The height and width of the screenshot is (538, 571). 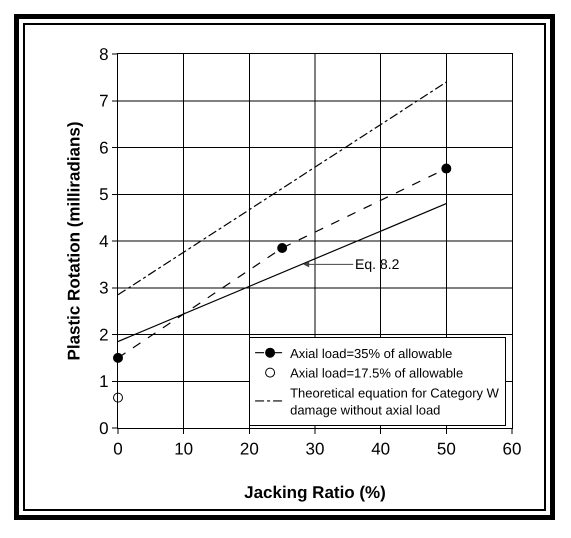 I want to click on y-tick-label: 3, so click(x=104, y=288).